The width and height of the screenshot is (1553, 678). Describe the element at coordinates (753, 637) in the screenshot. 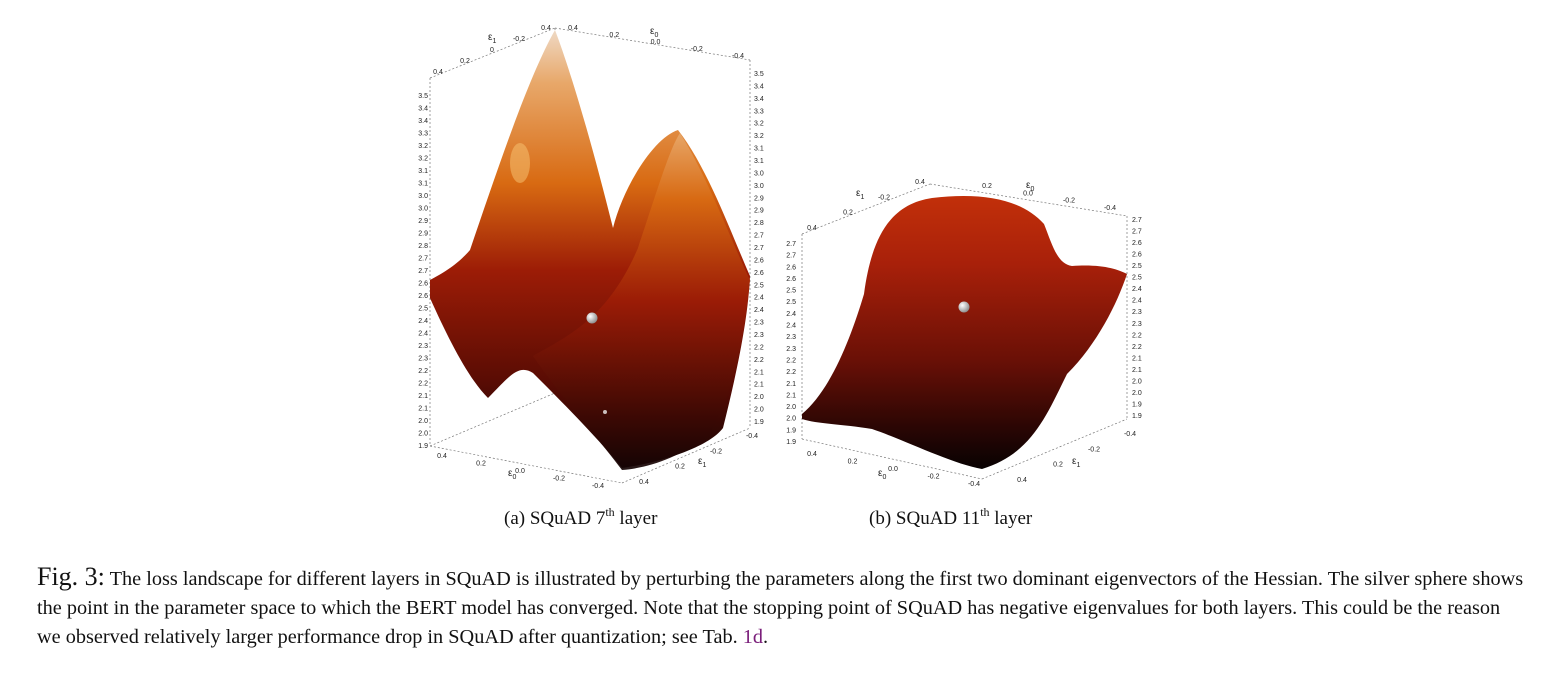

I see `table-reference-link: 1d` at that location.